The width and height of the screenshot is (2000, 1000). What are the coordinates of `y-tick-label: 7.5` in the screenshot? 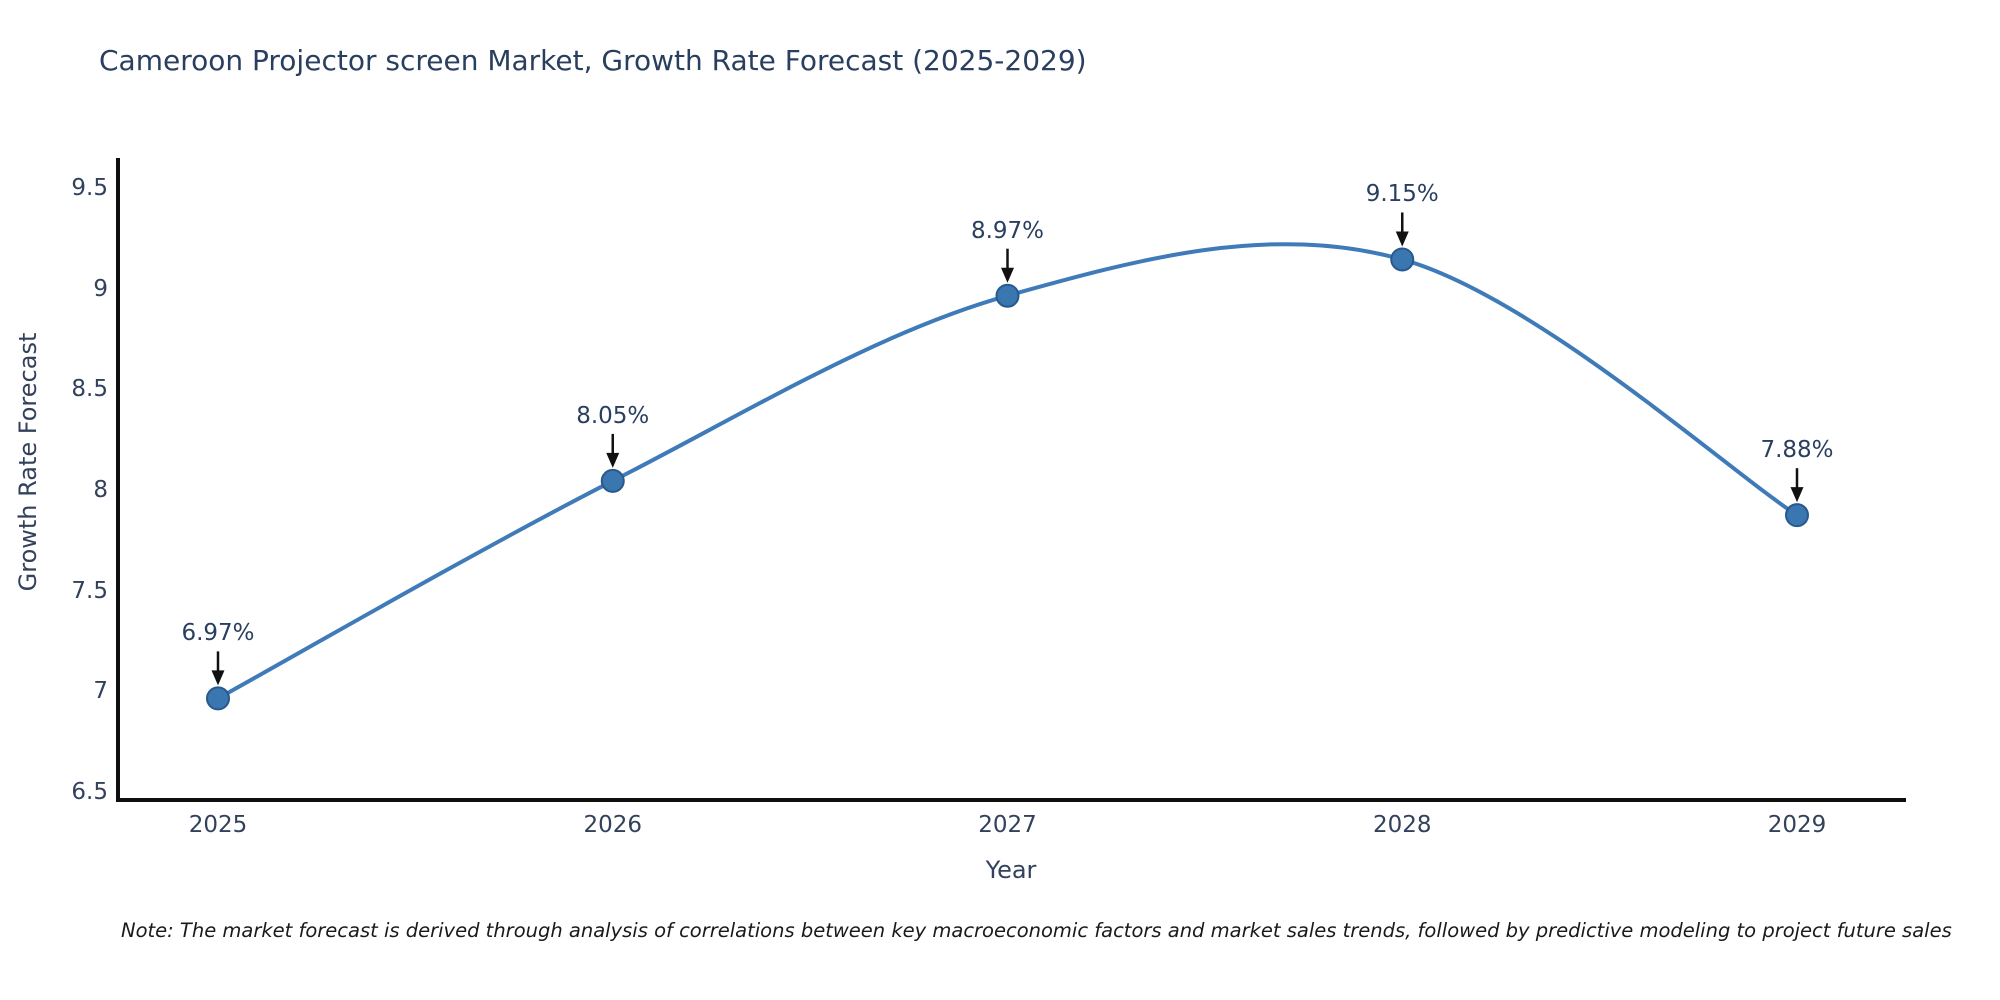 It's located at (89, 590).